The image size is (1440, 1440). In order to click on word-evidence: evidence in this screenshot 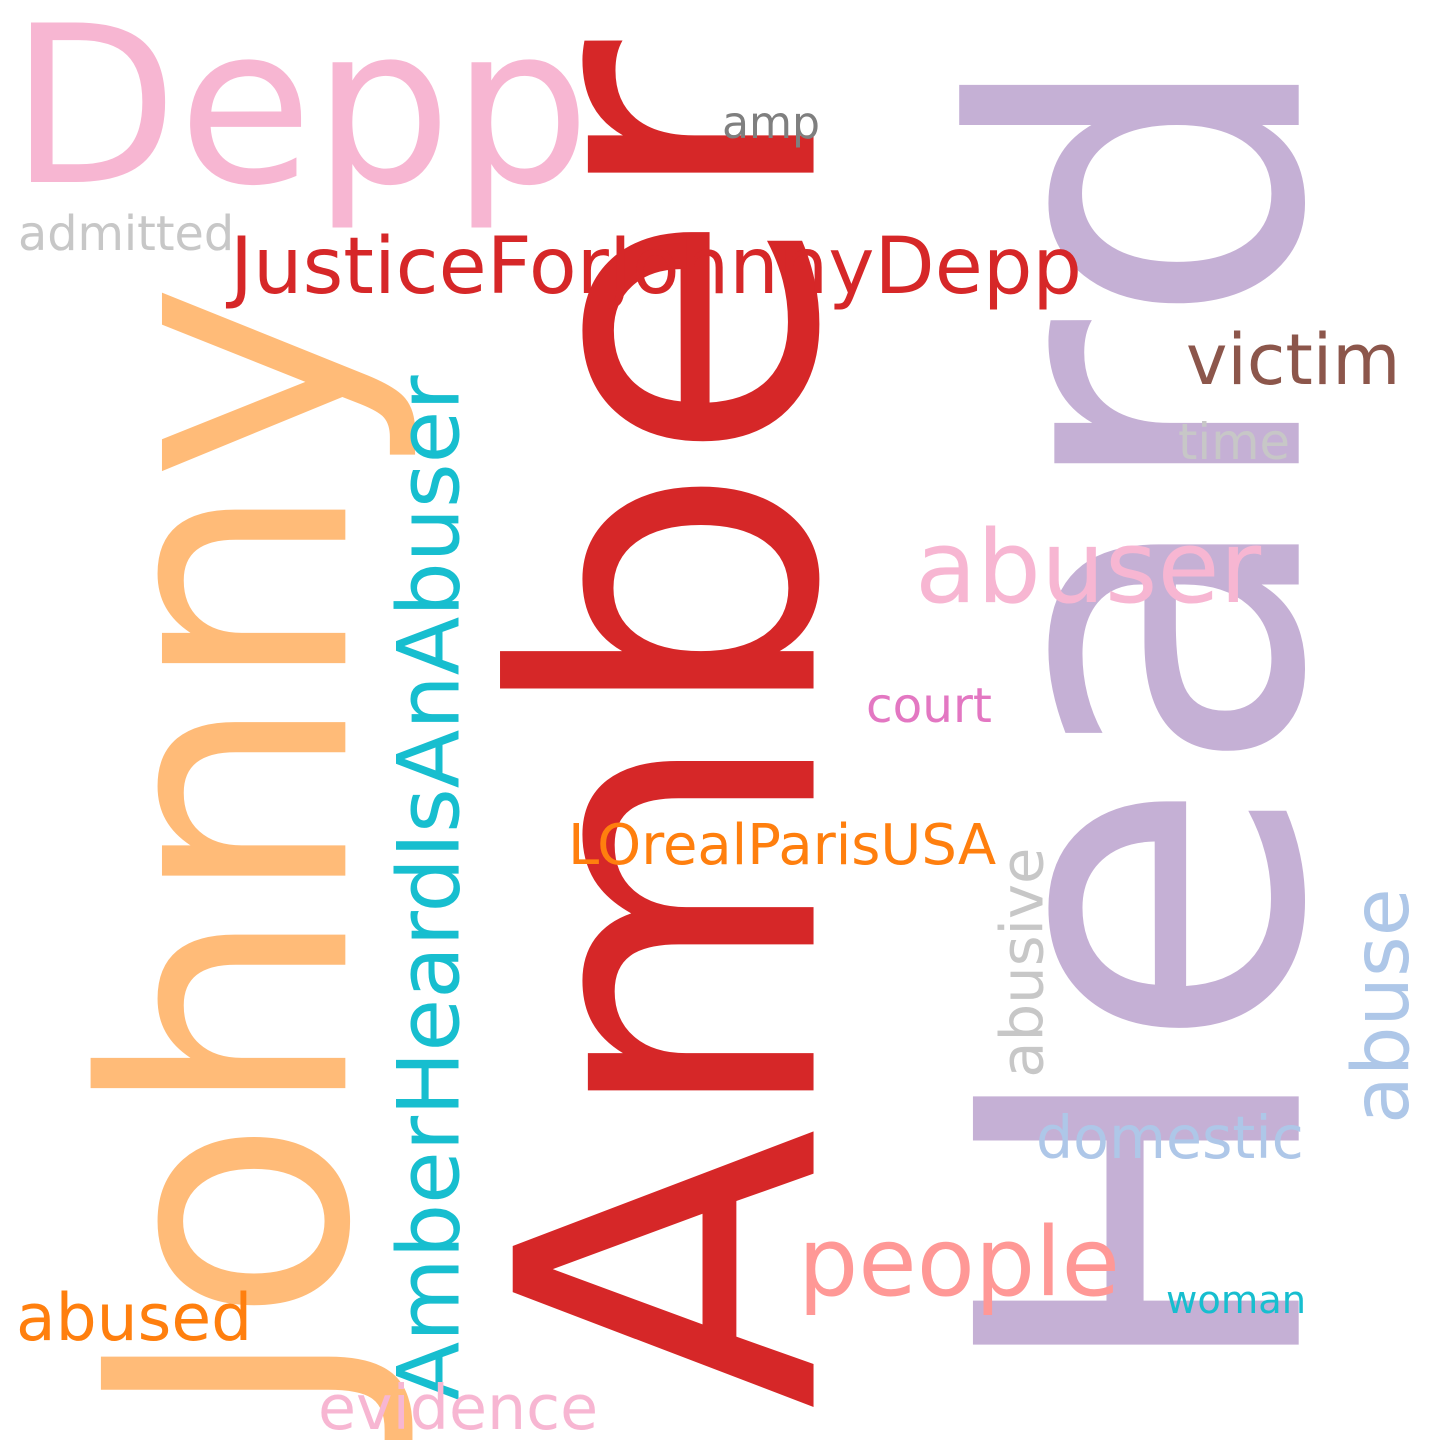, I will do `click(458, 1406)`.